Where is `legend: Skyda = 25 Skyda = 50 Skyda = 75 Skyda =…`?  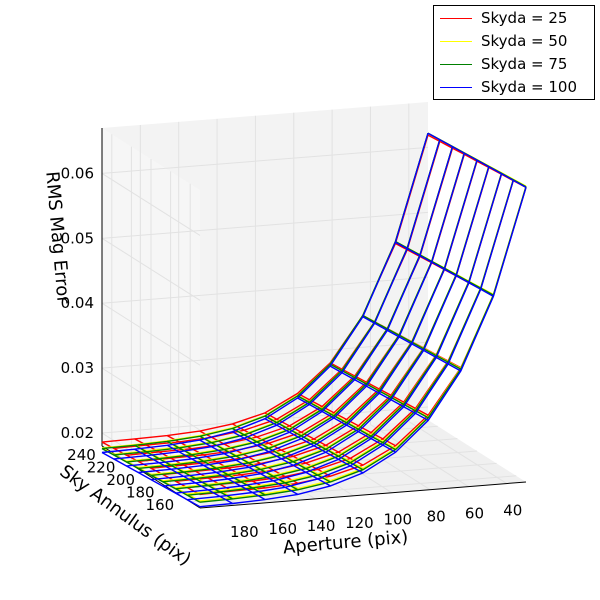
legend: Skyda = 25 Skyda = 50 Skyda = 75 Skyda =… is located at coordinates (514, 52).